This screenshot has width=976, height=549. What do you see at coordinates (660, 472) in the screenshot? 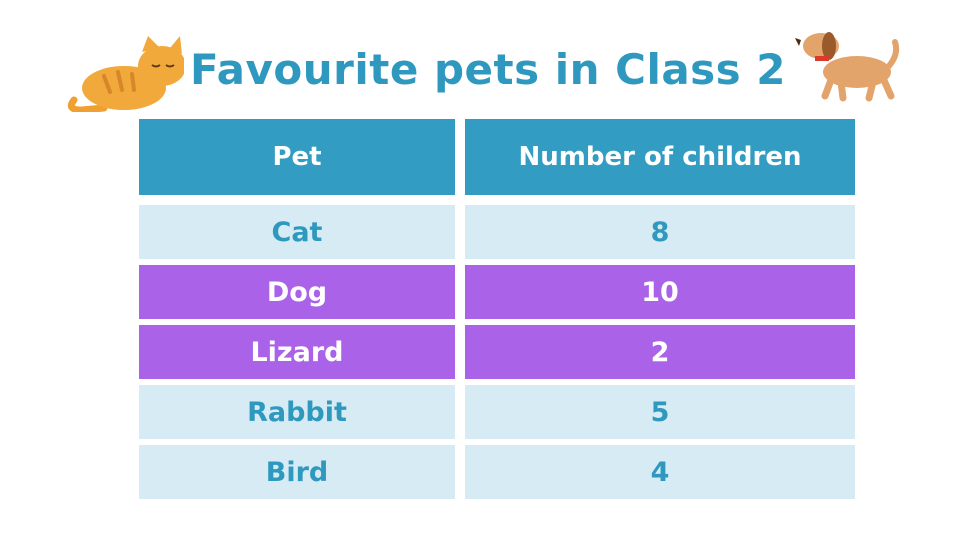
I see `count-cell: 4` at bounding box center [660, 472].